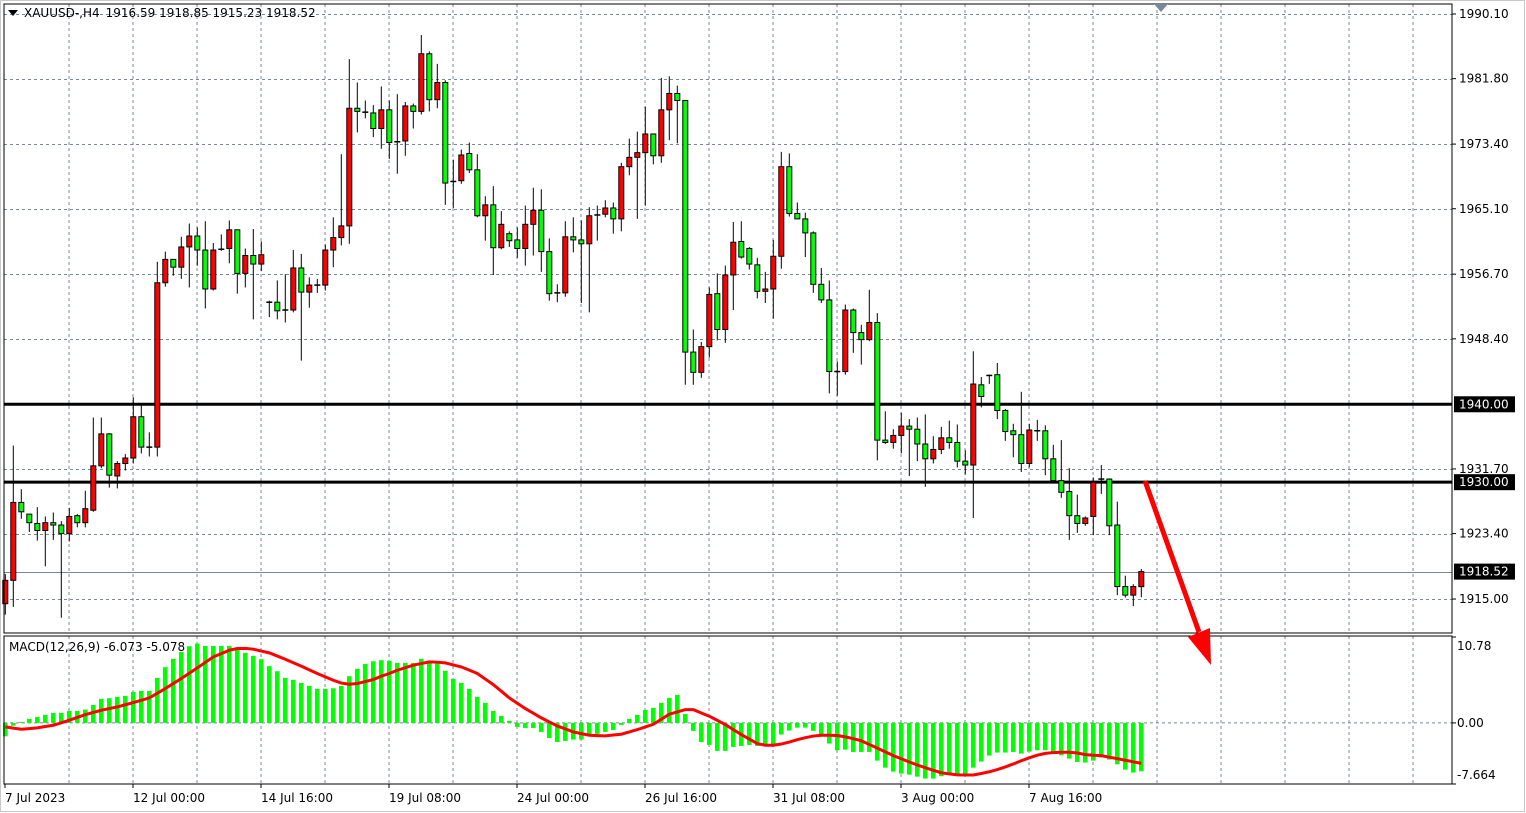 This screenshot has height=813, width=1526. What do you see at coordinates (1476, 775) in the screenshot?
I see `macd-tick-label: -7.664` at bounding box center [1476, 775].